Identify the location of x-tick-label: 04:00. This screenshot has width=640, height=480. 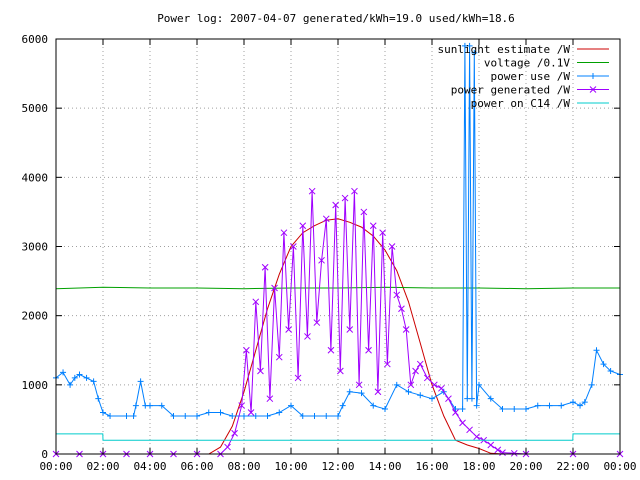
(149, 466).